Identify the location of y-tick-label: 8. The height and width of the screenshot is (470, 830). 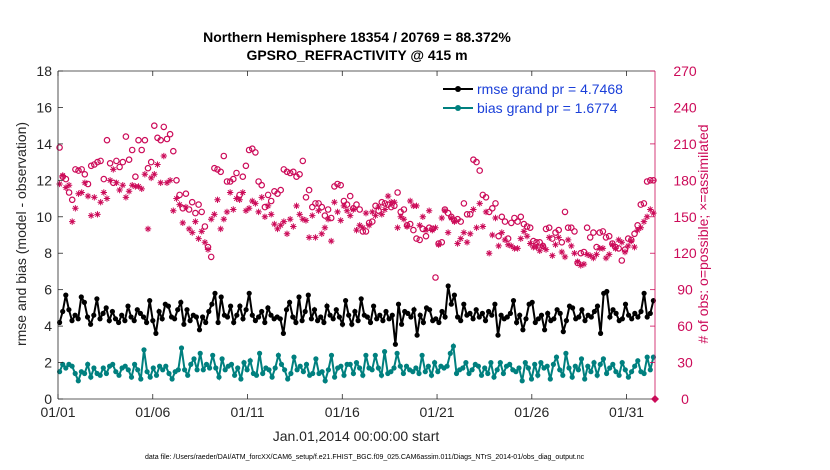
(48, 253).